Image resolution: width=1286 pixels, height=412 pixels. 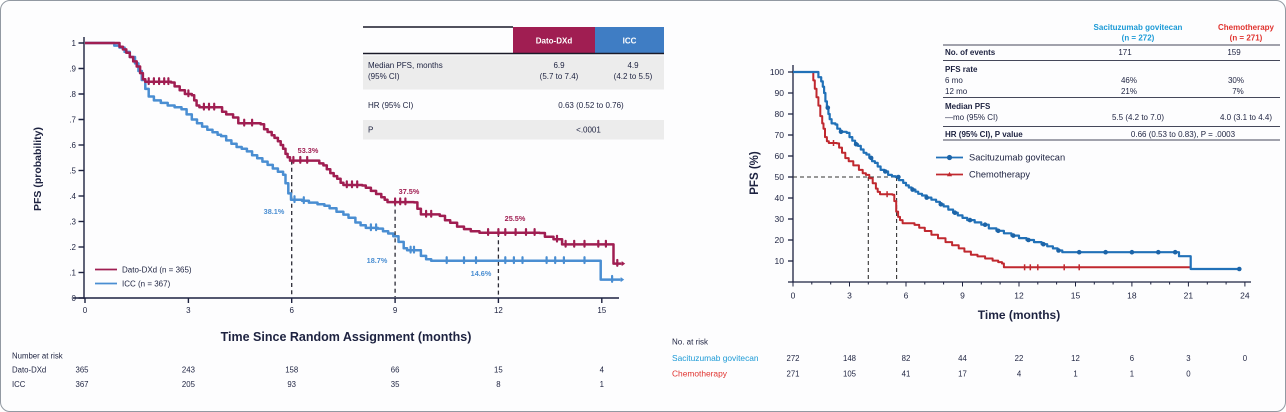 I want to click on svg-text: 17, so click(x=962, y=374).